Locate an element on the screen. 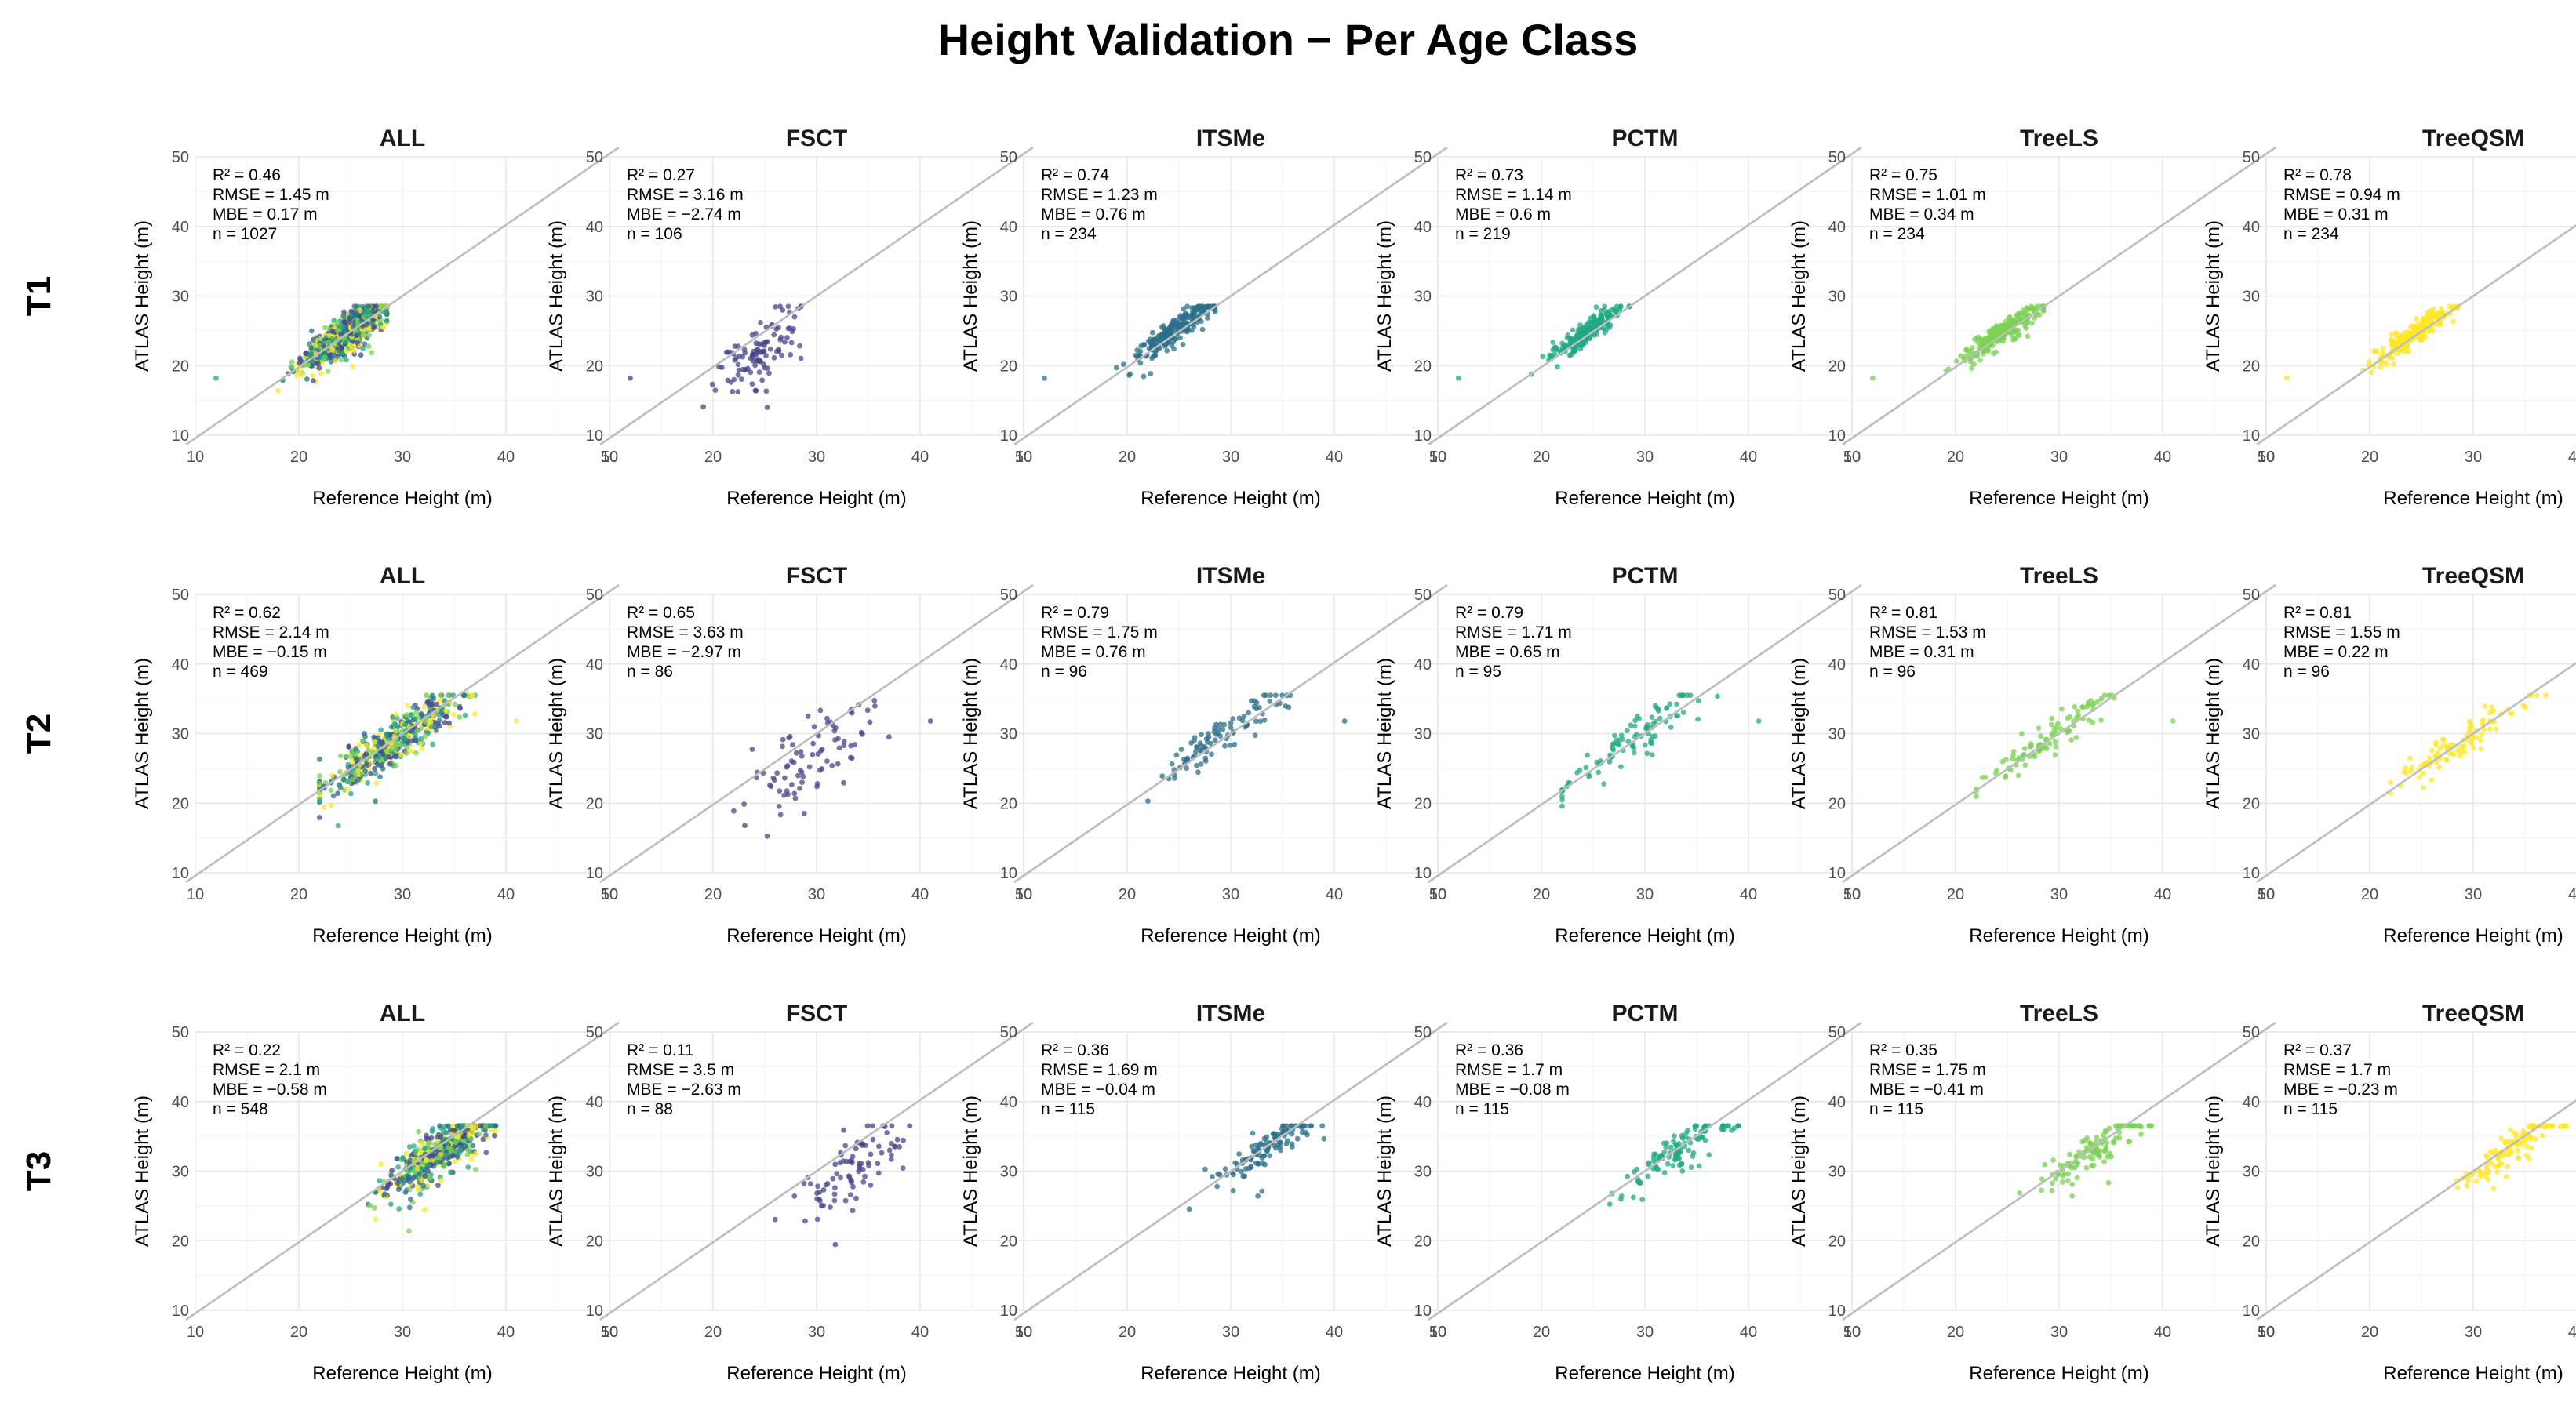 Image resolution: width=2576 pixels, height=1406 pixels. y-tick-label: 40 is located at coordinates (594, 228).